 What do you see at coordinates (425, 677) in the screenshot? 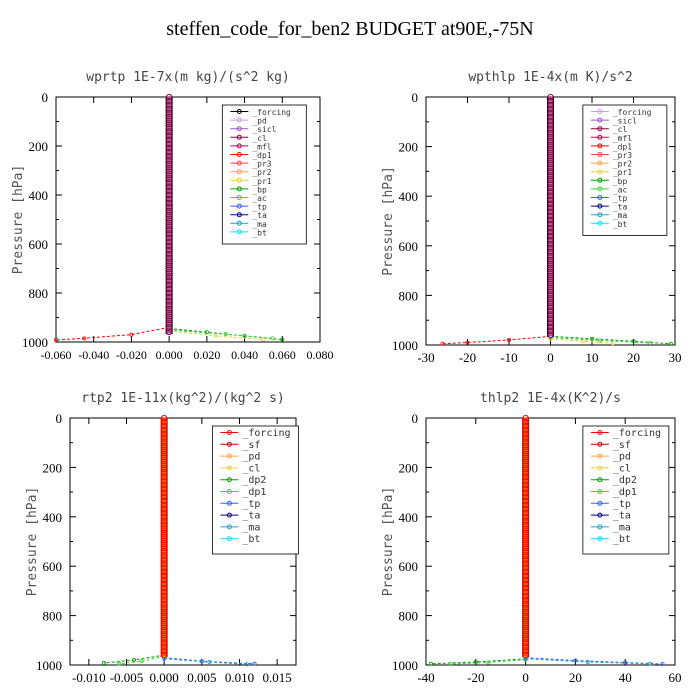
I see `x-tick-label: -40` at bounding box center [425, 677].